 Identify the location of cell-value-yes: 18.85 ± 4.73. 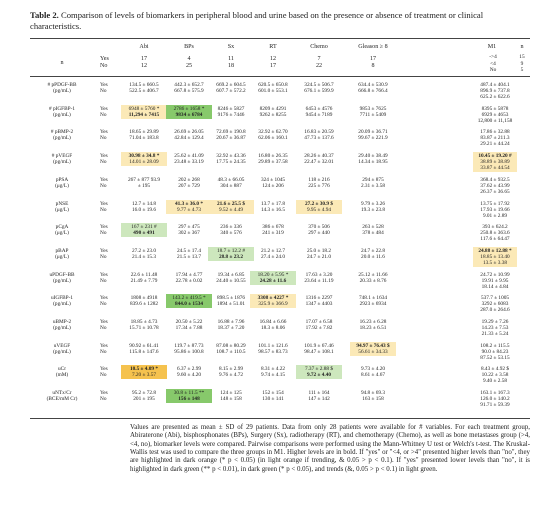
(144, 322).